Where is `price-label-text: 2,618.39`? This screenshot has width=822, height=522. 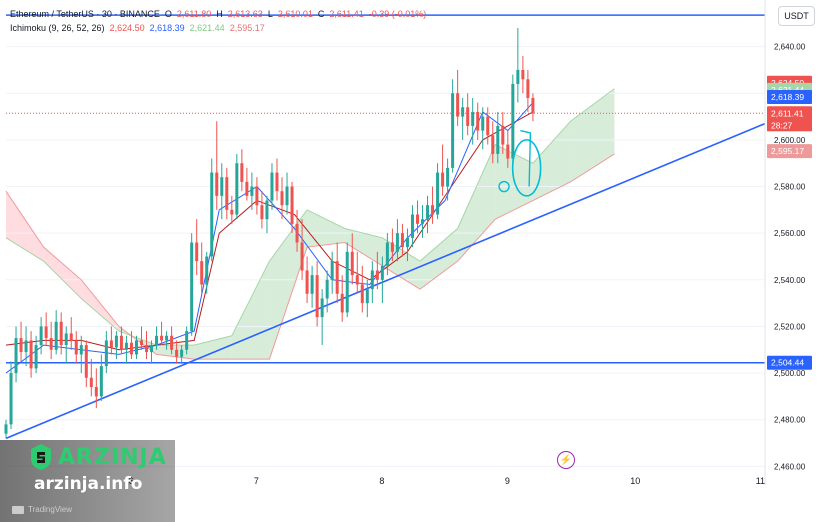 price-label-text: 2,618.39 is located at coordinates (787, 97).